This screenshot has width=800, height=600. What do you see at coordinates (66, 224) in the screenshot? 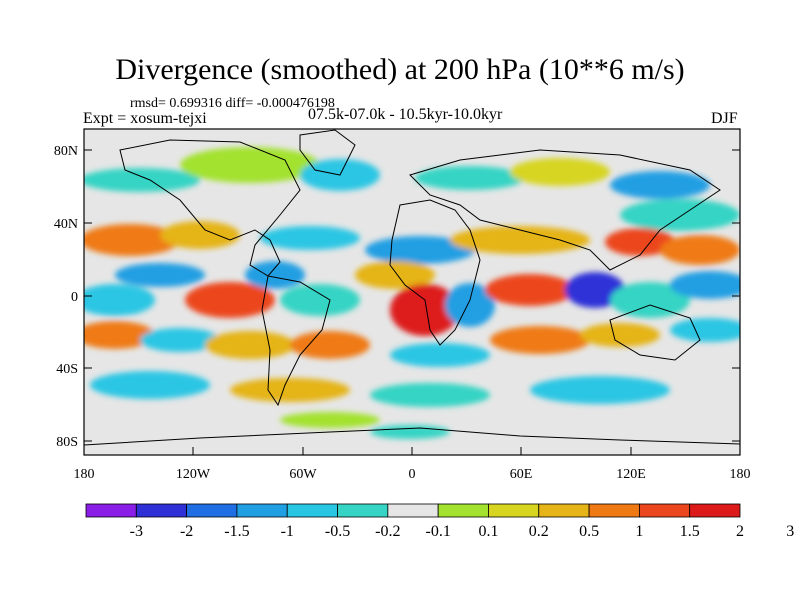
I see `lat-label: 40N` at bounding box center [66, 224].